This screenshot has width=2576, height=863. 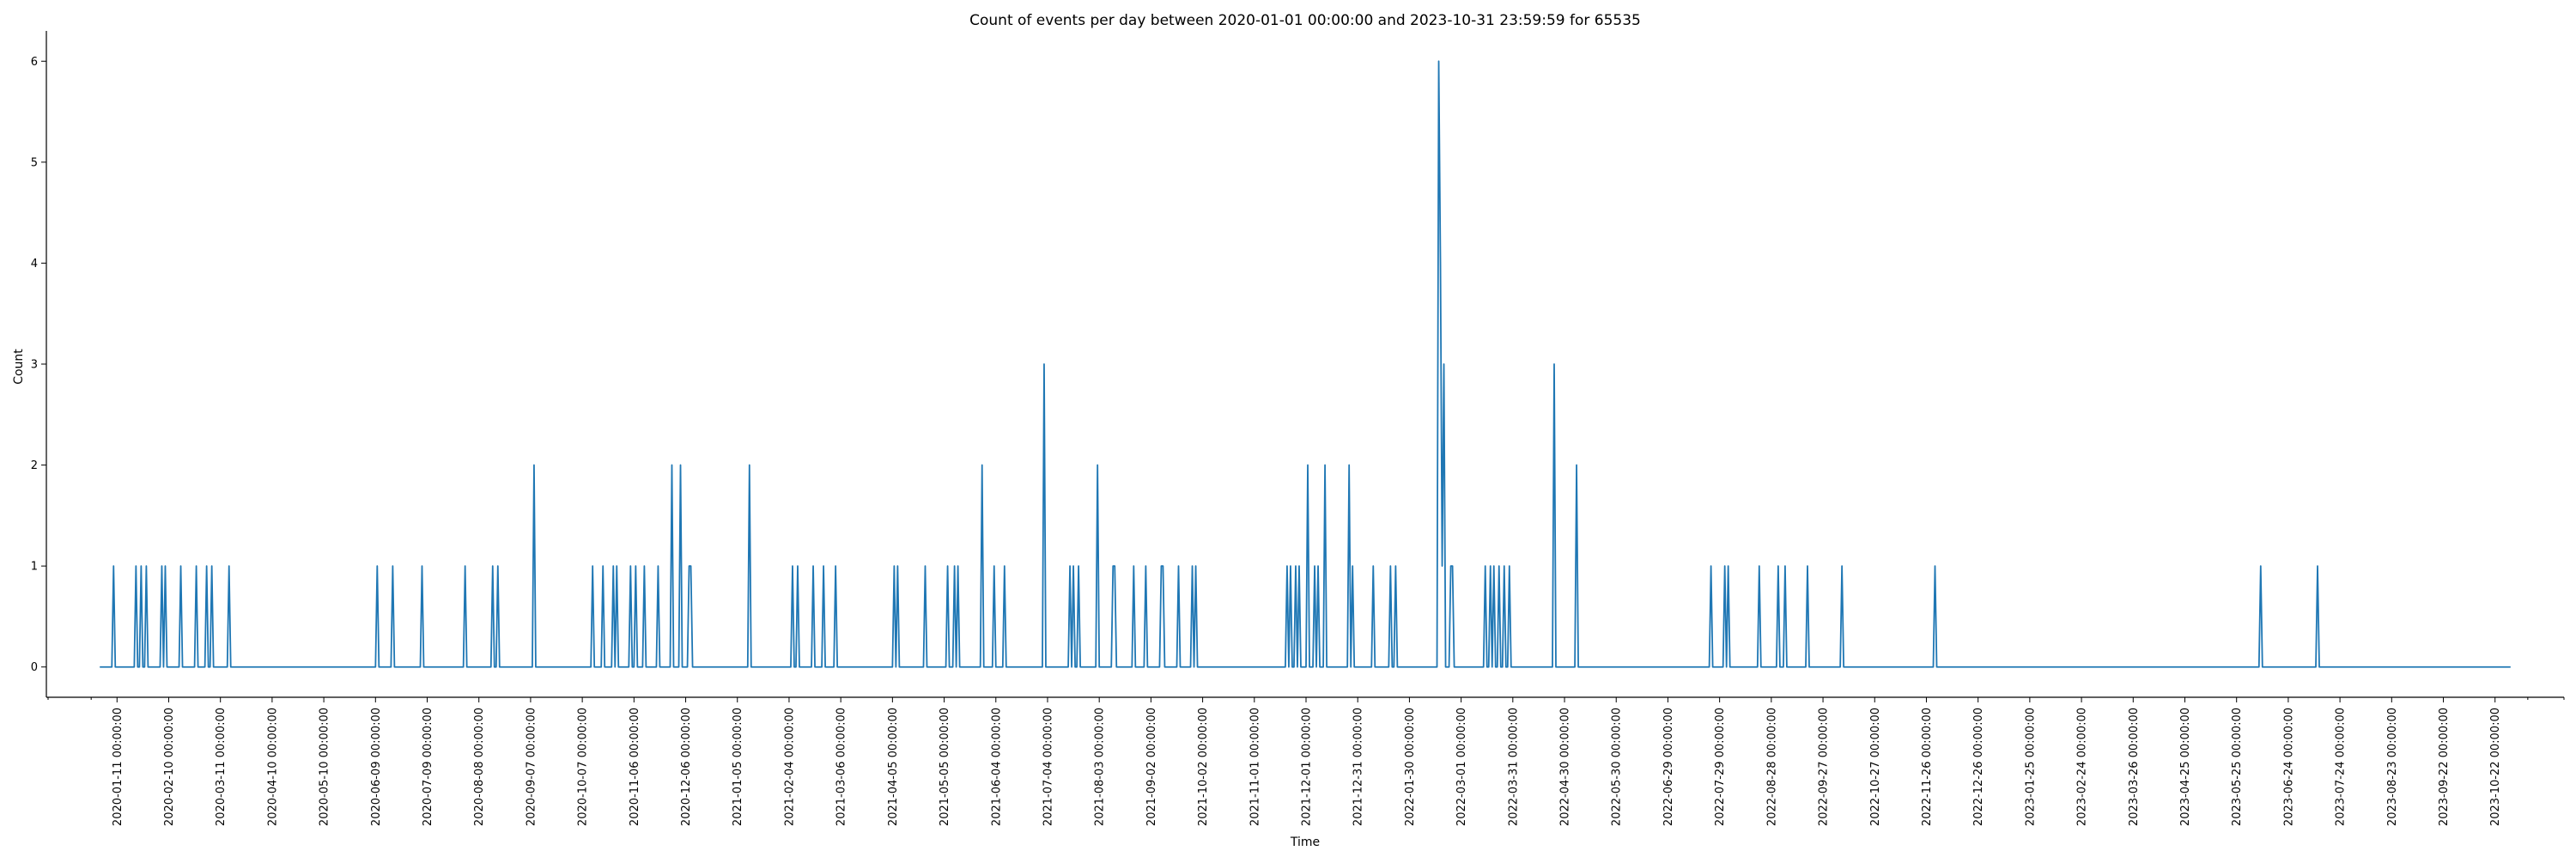 What do you see at coordinates (1928, 767) in the screenshot?
I see `x-tick-label: 2022-11-26 00:00:00` at bounding box center [1928, 767].